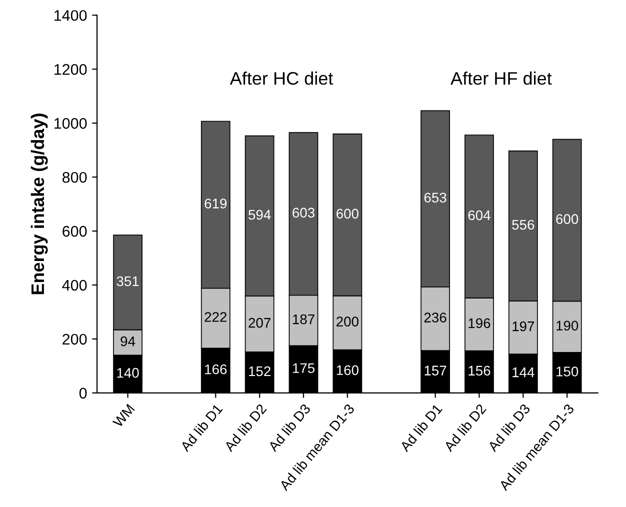  What do you see at coordinates (70, 15) in the screenshot?
I see `y-tick-label: 1400` at bounding box center [70, 15].